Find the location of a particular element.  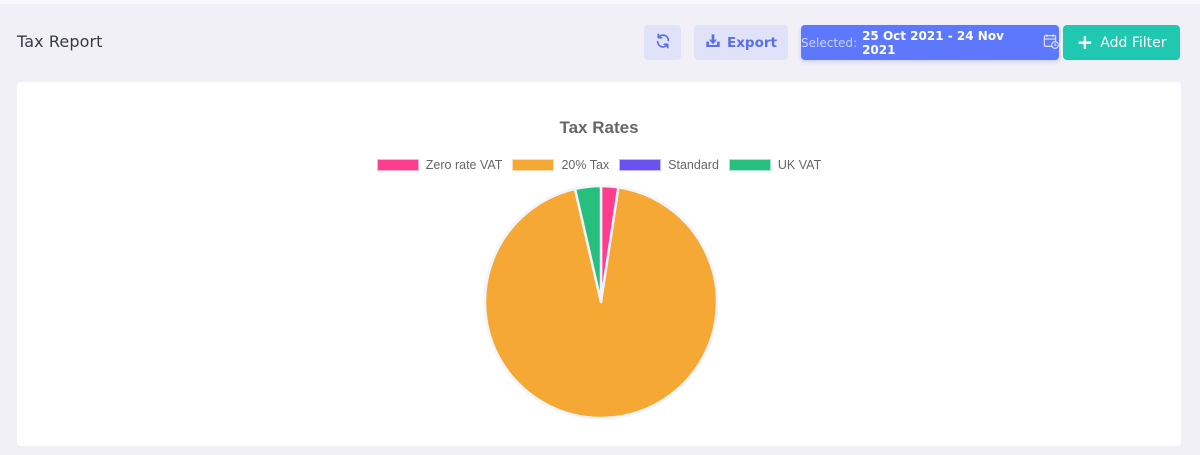

chart-title: Tax Rates is located at coordinates (599, 127).